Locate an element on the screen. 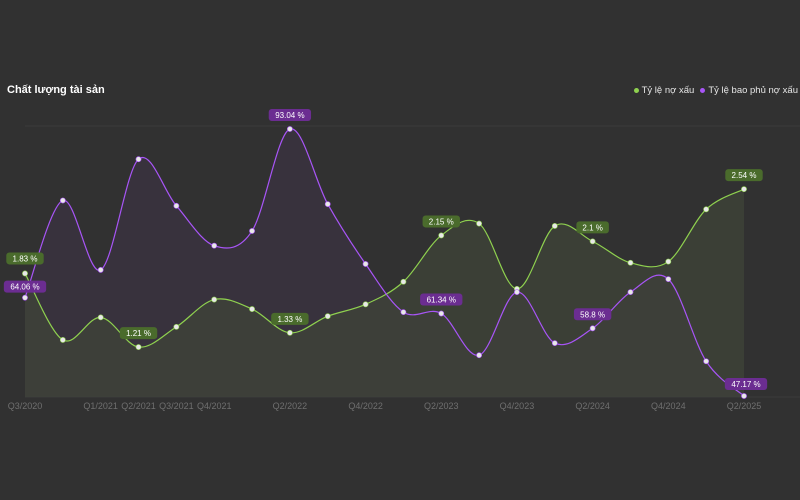 The width and height of the screenshot is (800, 500). data-label: 2.15 % is located at coordinates (441, 221).